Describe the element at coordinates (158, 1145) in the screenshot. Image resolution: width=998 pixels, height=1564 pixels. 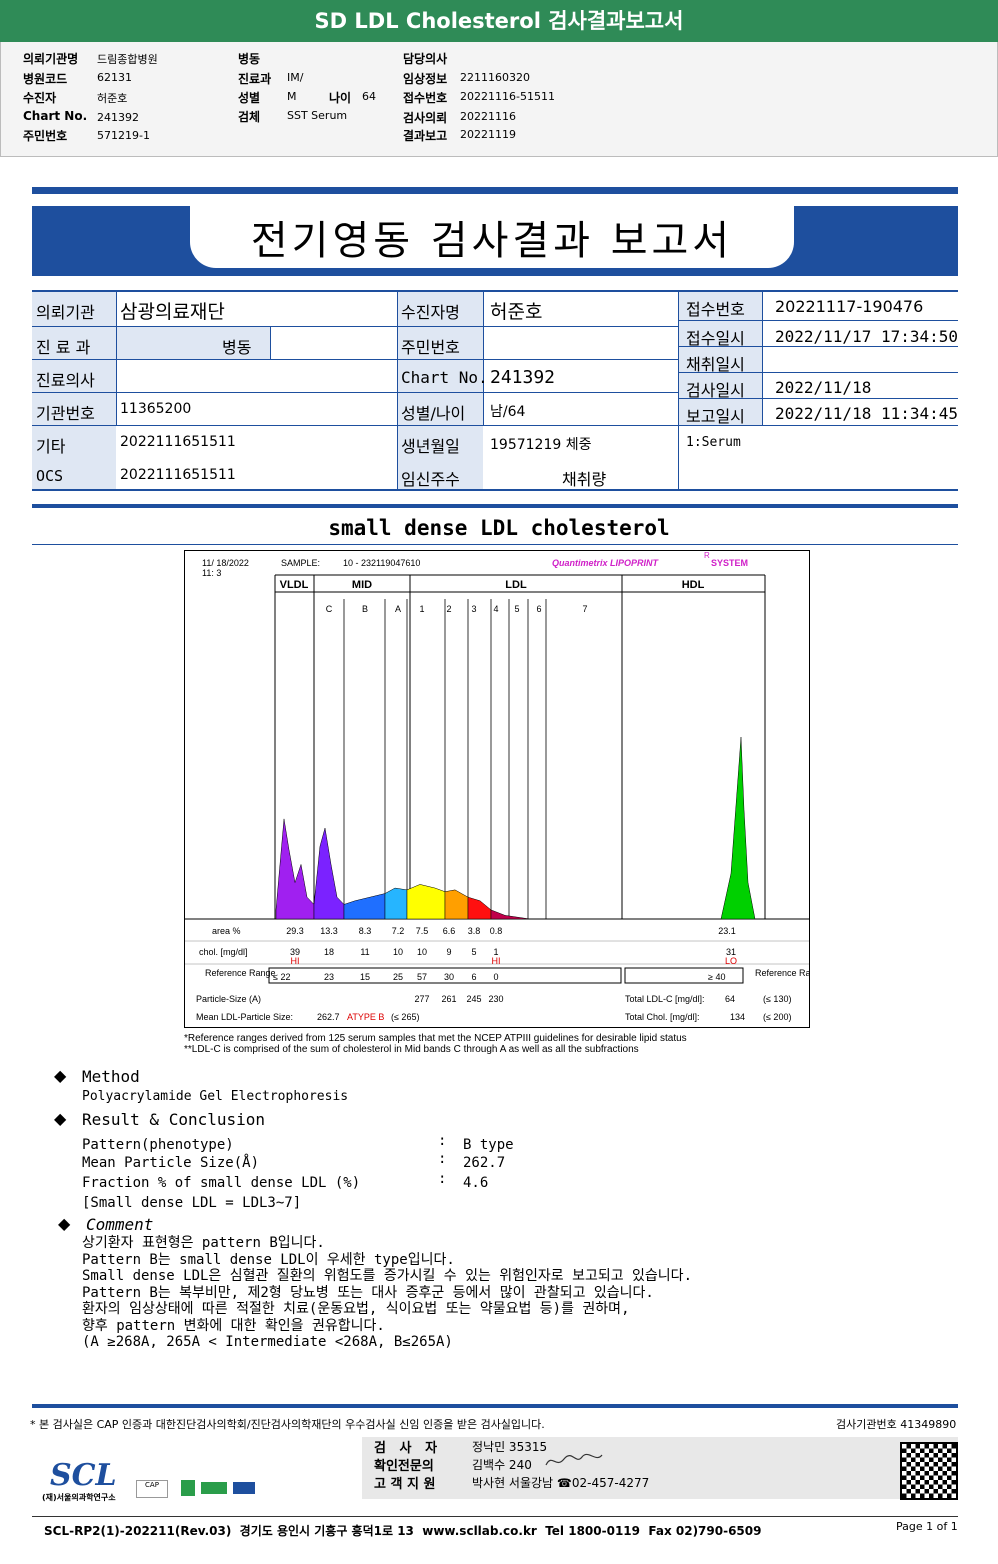
I see `result-pattern-label: Pattern(phenotype)` at that location.